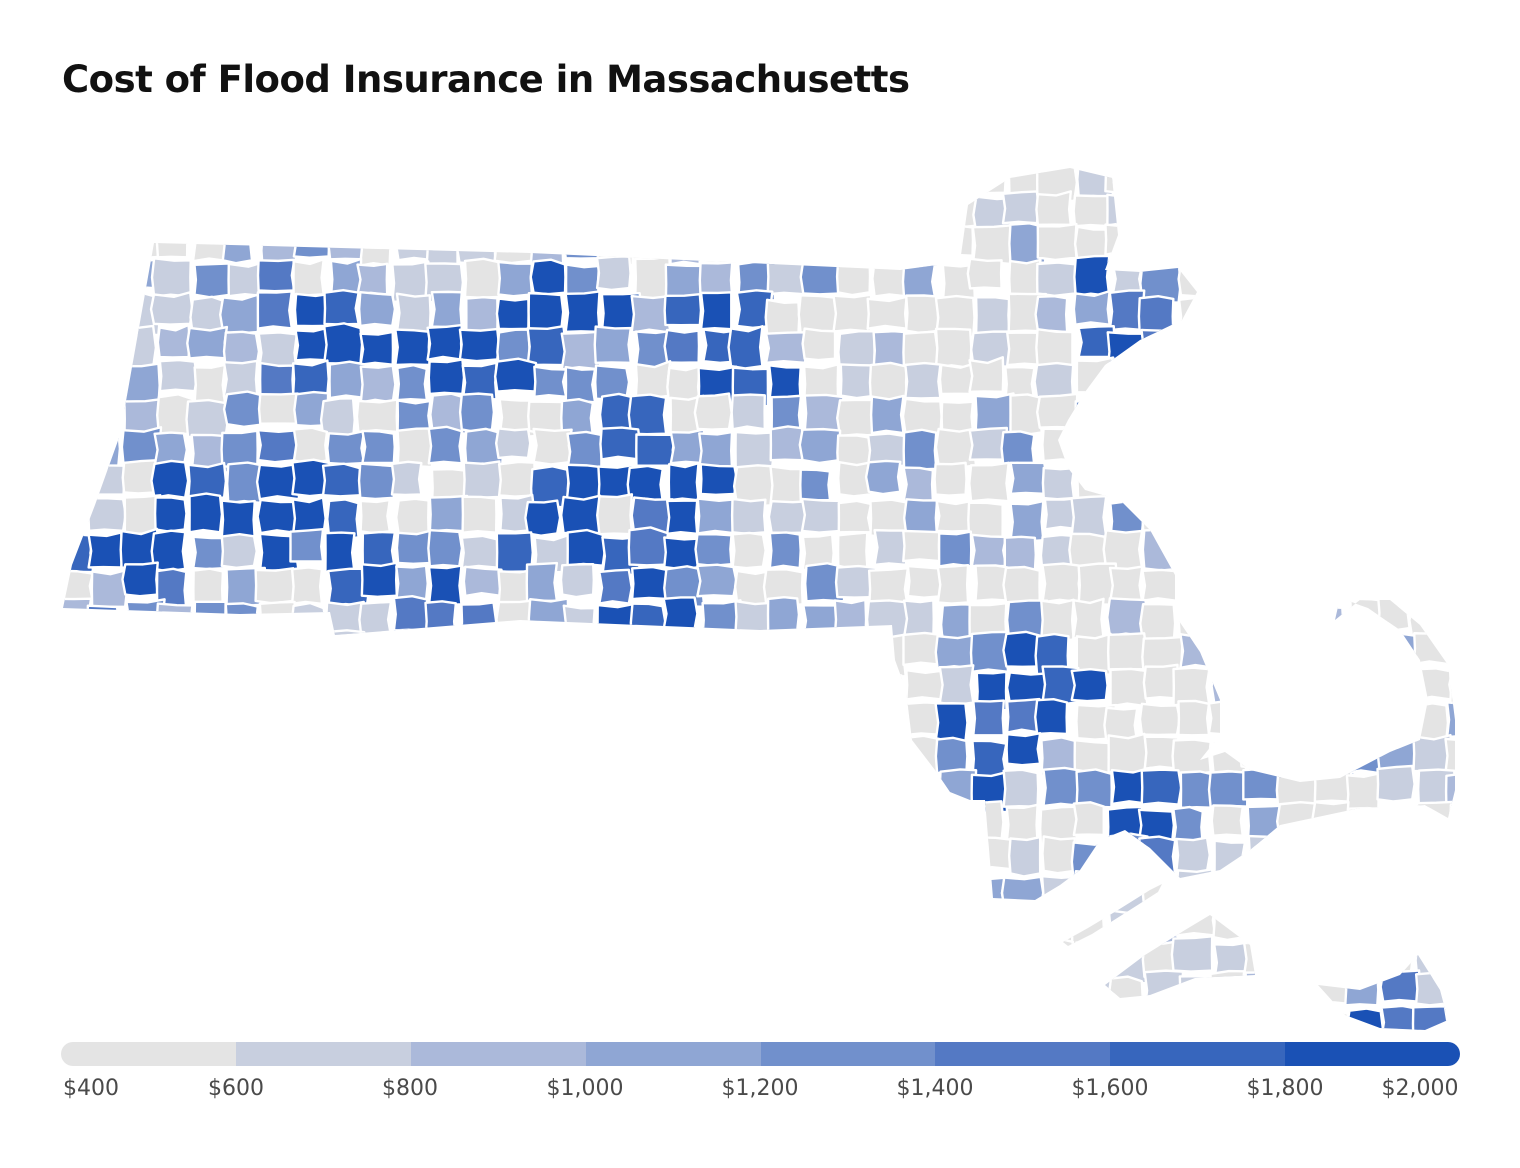  What do you see at coordinates (585, 1088) in the screenshot?
I see `legend-tick-label: $1,000` at bounding box center [585, 1088].